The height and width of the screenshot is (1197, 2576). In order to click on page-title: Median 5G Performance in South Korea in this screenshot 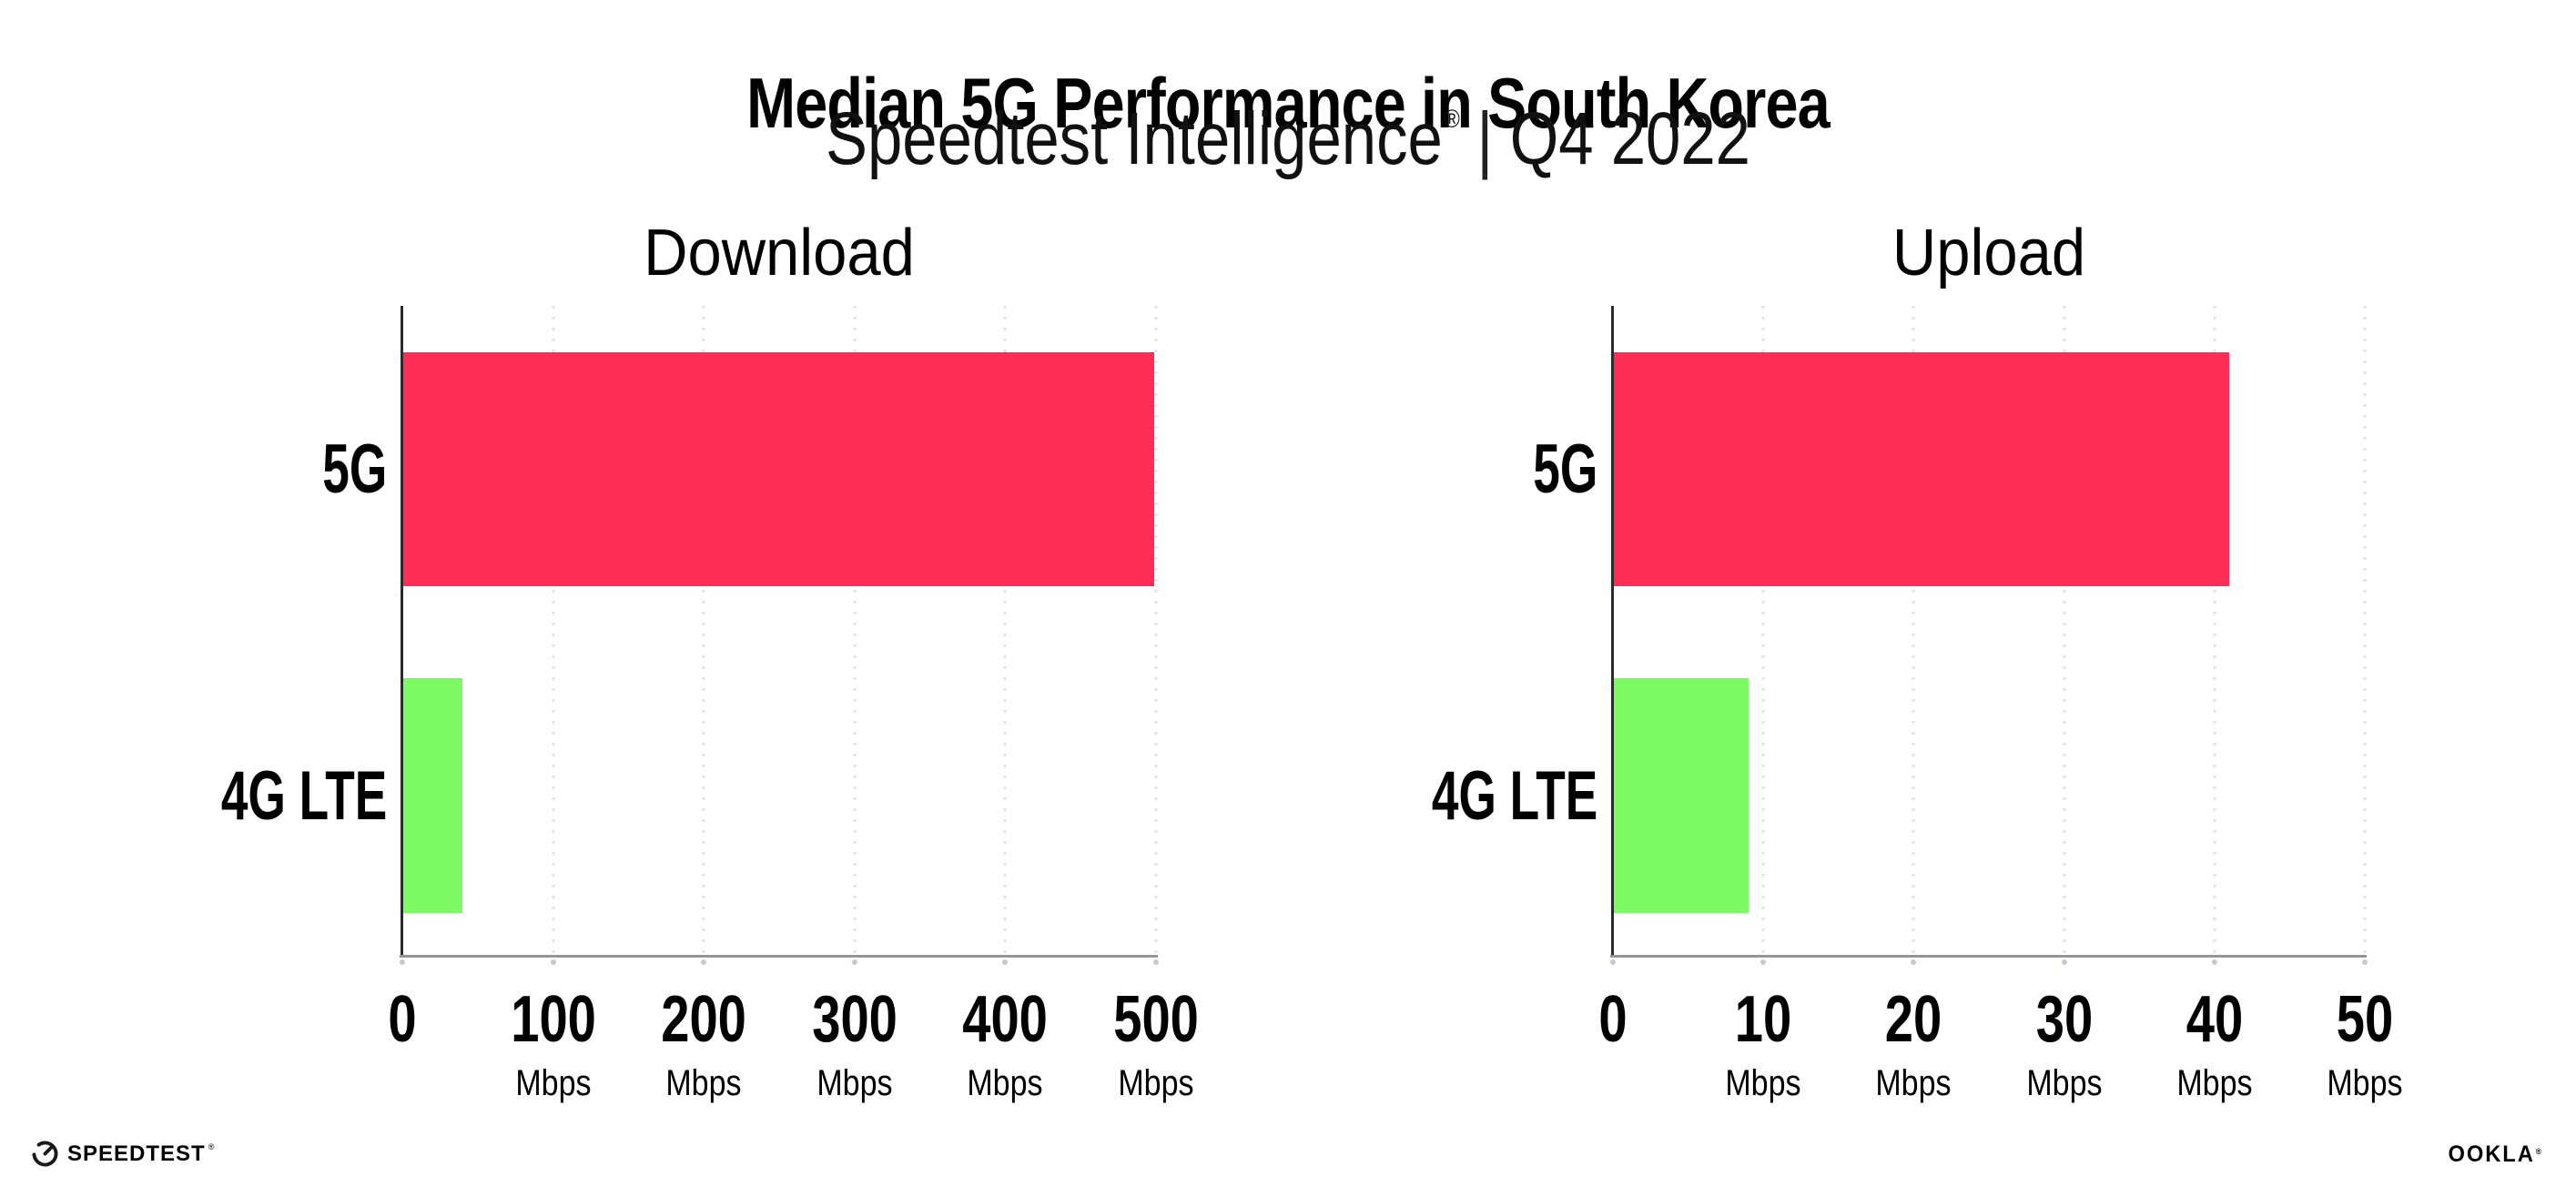, I will do `click(1288, 104)`.